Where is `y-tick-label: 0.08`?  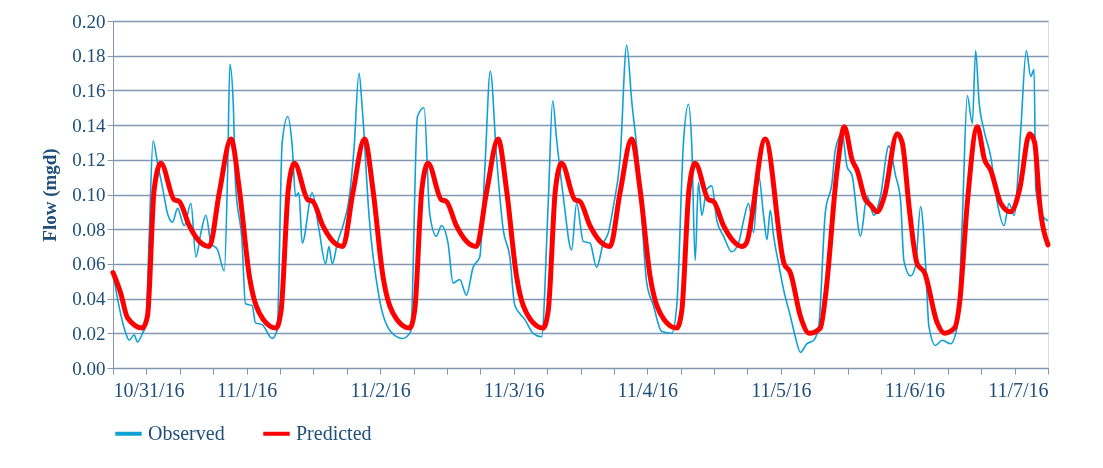 y-tick-label: 0.08 is located at coordinates (89, 229).